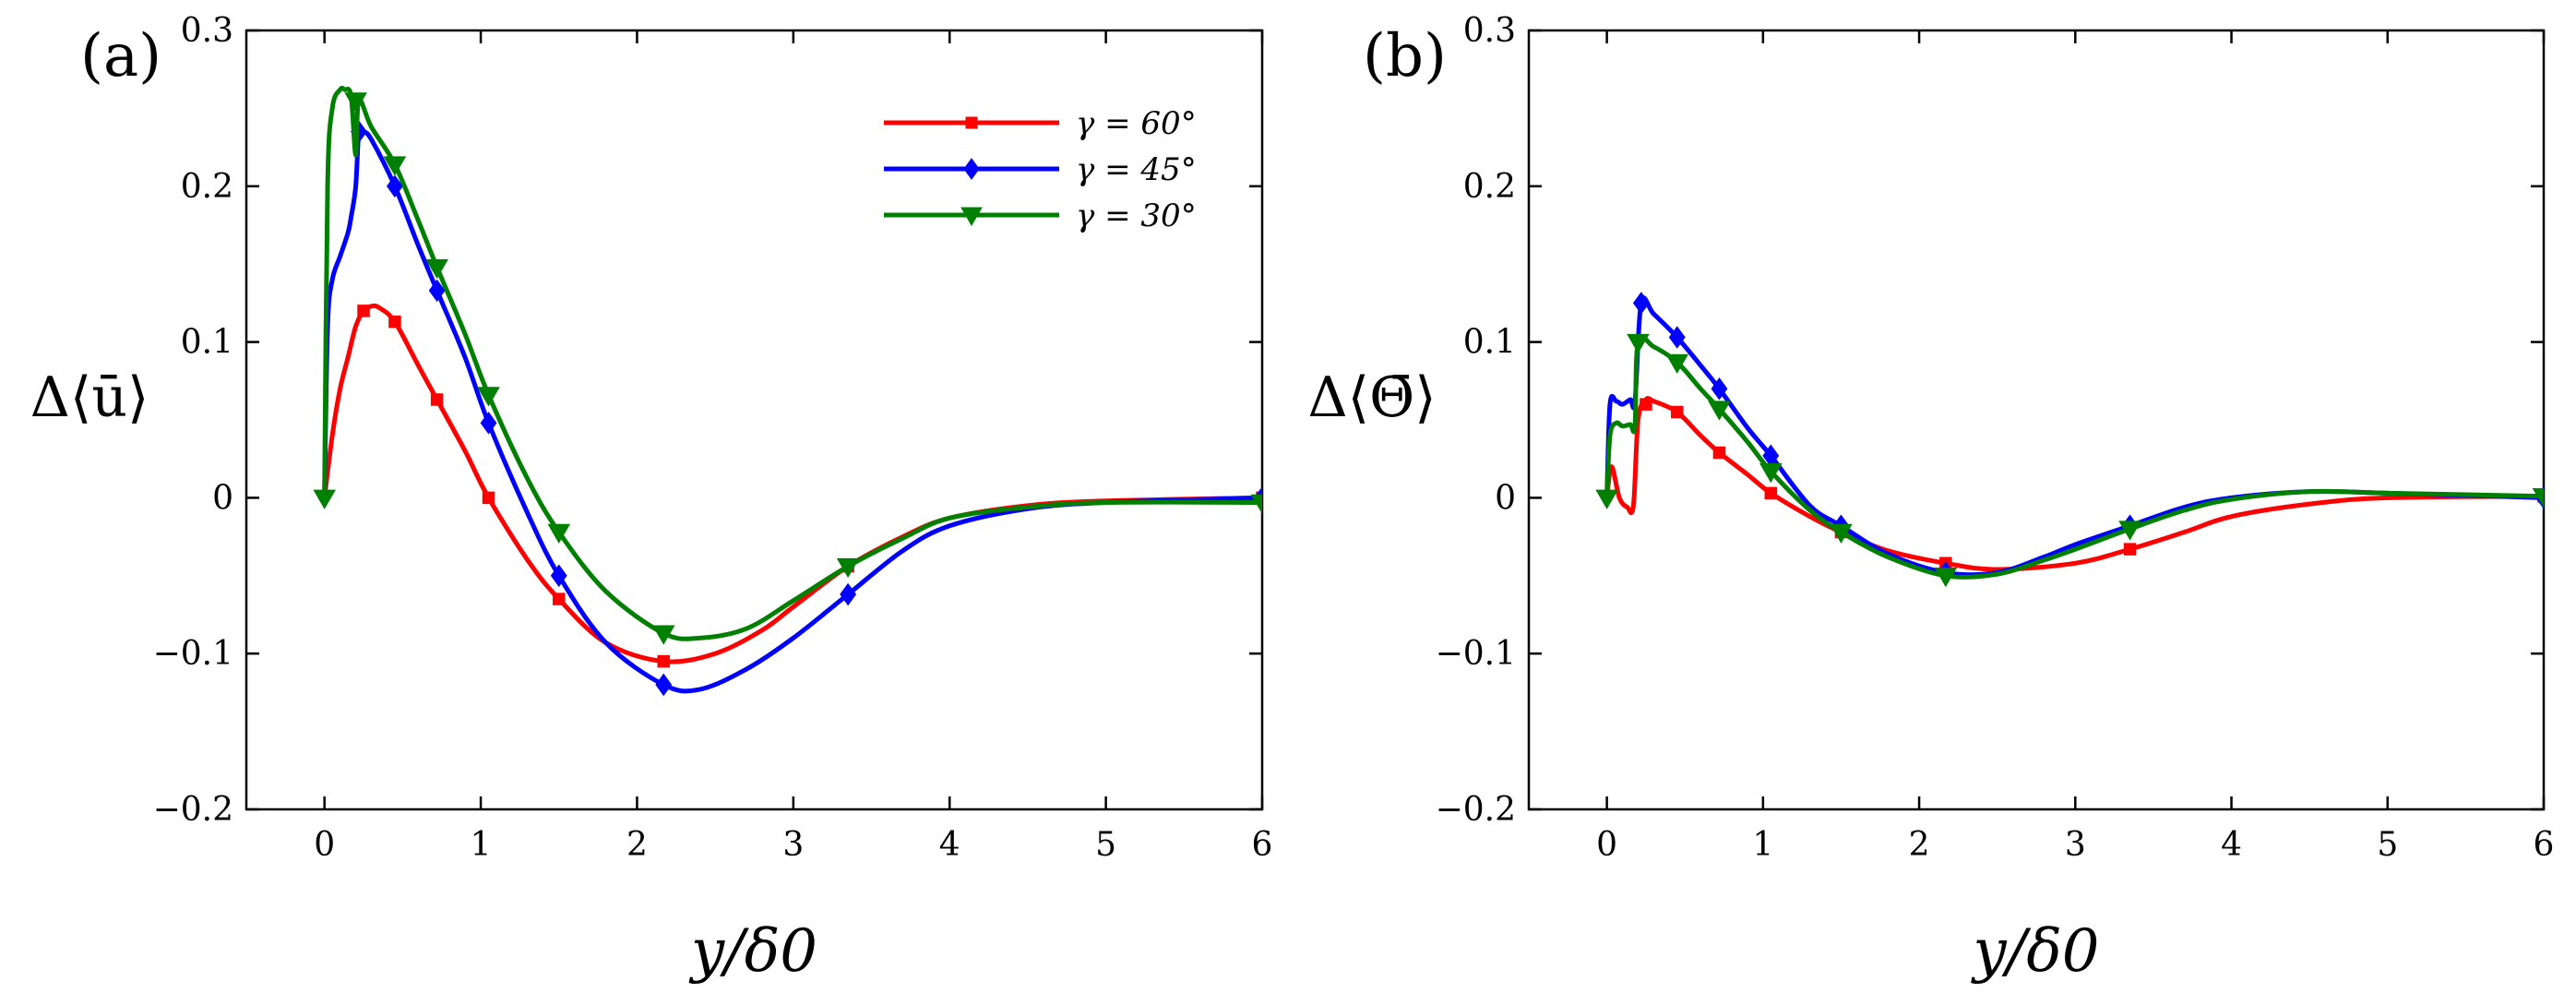  I want to click on series-triangle-down, so click(2070, 460).